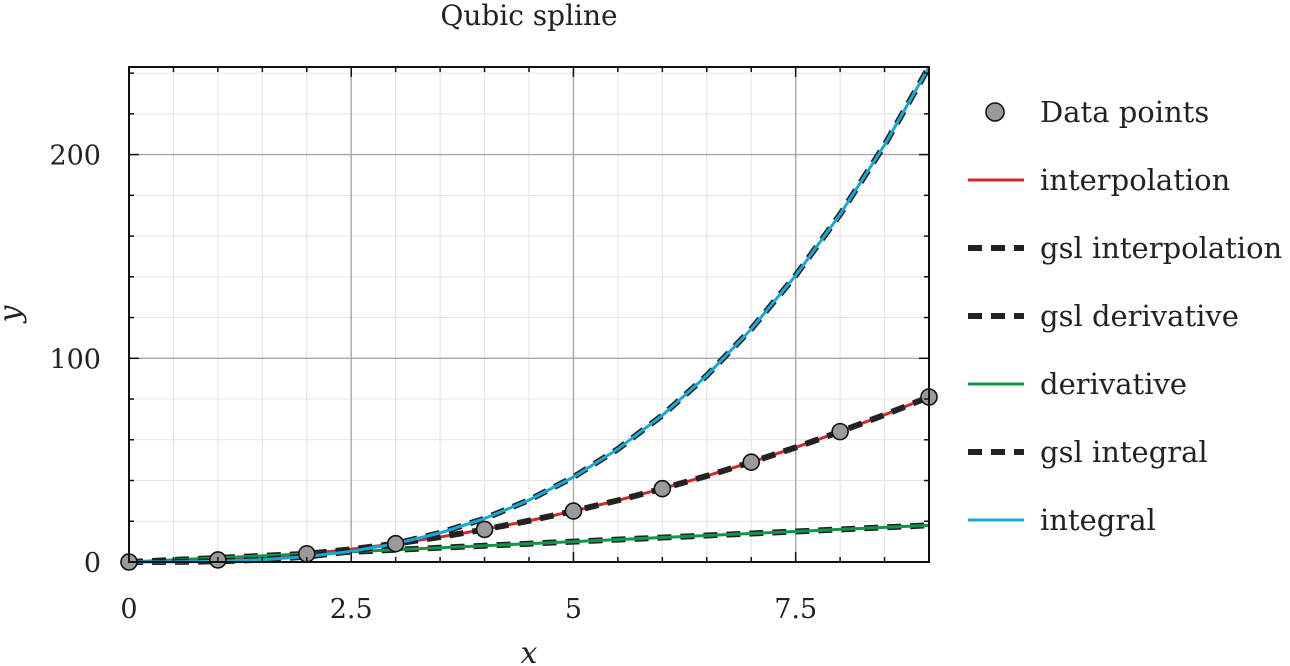 This screenshot has width=1290, height=666. What do you see at coordinates (995, 112) in the screenshot?
I see `legend-swatch-marker` at bounding box center [995, 112].